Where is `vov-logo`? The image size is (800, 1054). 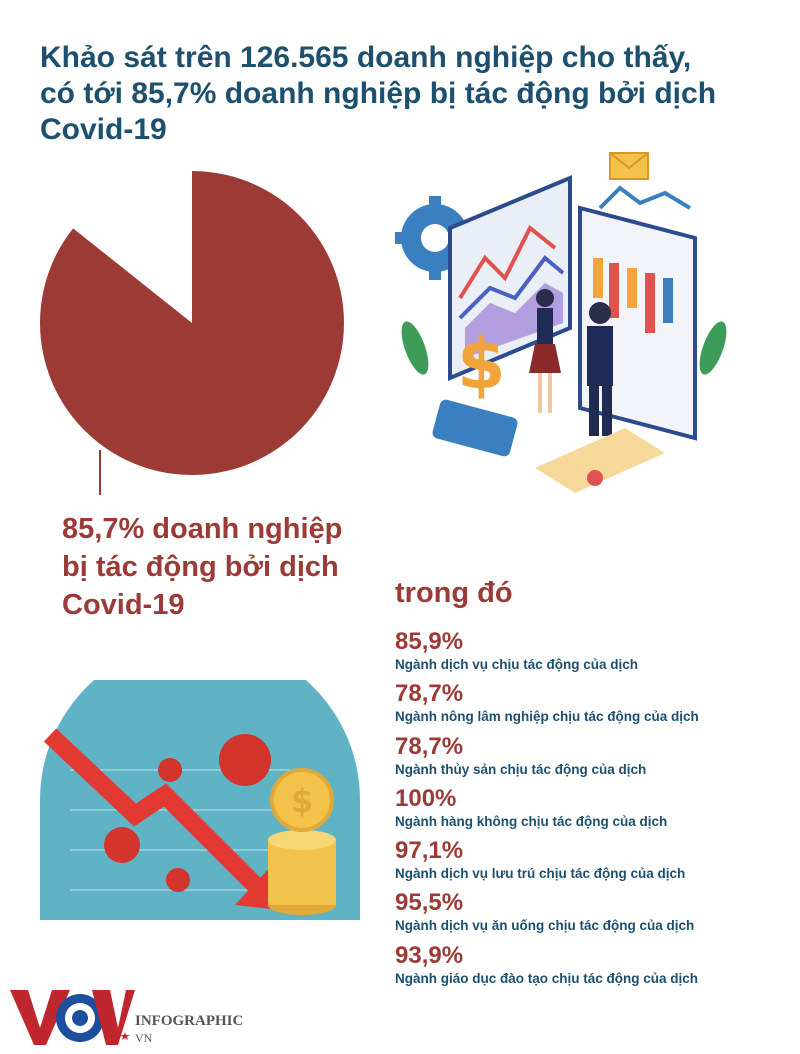
vov-logo is located at coordinates (72, 1017).